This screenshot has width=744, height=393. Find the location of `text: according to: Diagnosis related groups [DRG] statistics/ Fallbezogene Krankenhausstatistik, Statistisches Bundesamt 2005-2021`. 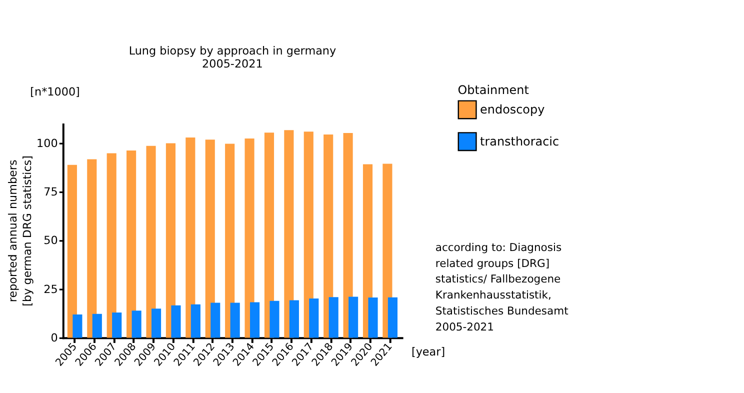

text: according to: Diagnosis related groups [DRG] statistics/ Fallbezogene Krankenhausstatistik, Statistisches Bundesamt 2005-2021 is located at coordinates (501, 287).